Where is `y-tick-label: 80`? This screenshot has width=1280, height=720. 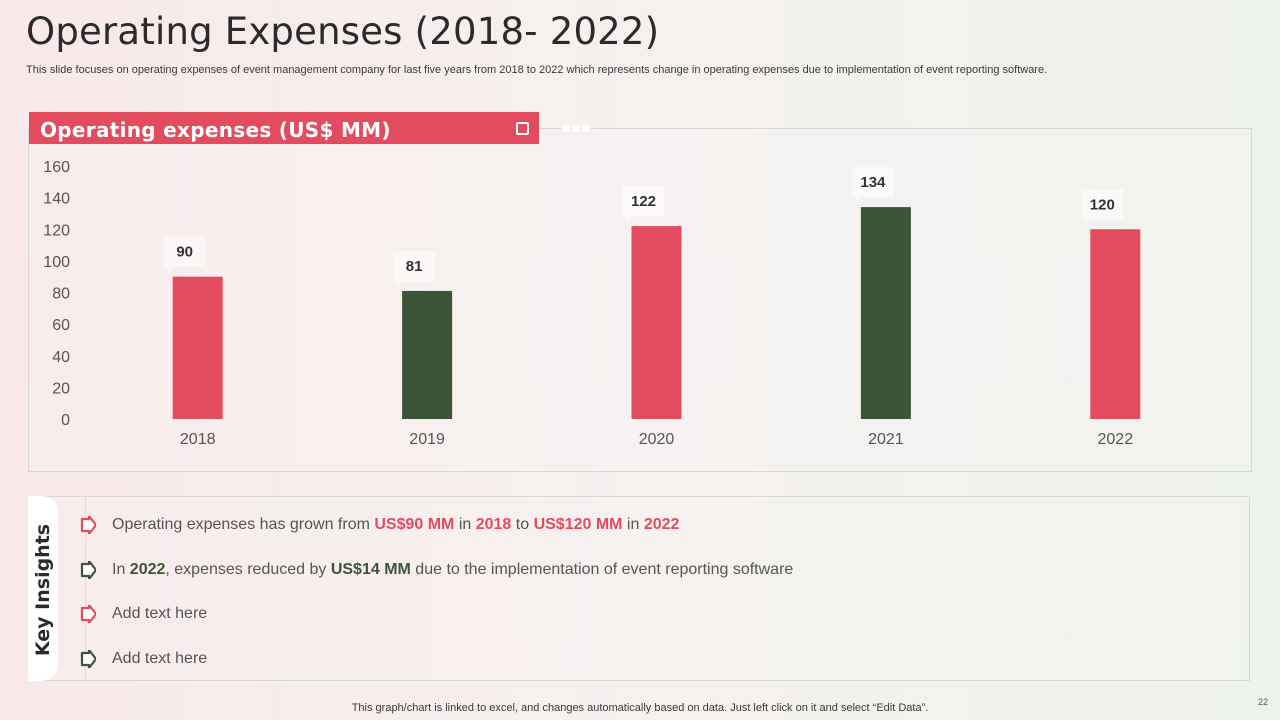 y-tick-label: 80 is located at coordinates (61, 294).